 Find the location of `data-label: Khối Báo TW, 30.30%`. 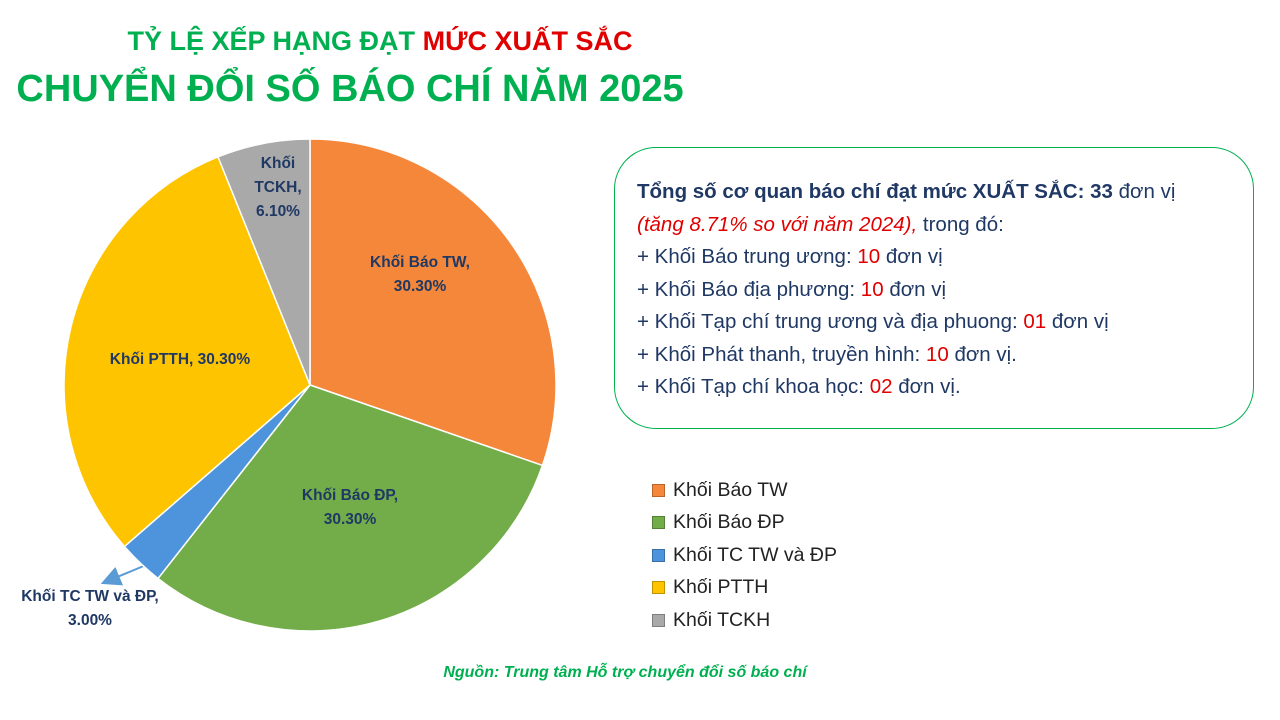

data-label: Khối Báo TW, 30.30% is located at coordinates (420, 274).